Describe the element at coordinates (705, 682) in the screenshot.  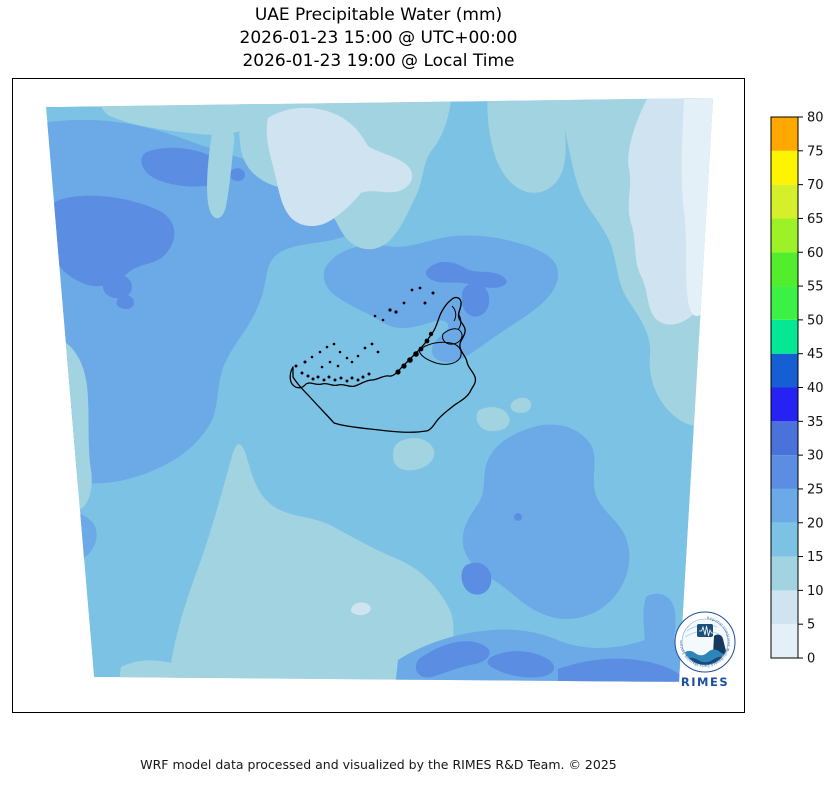
I see `rimes-logo-wordmark: RIMES` at that location.